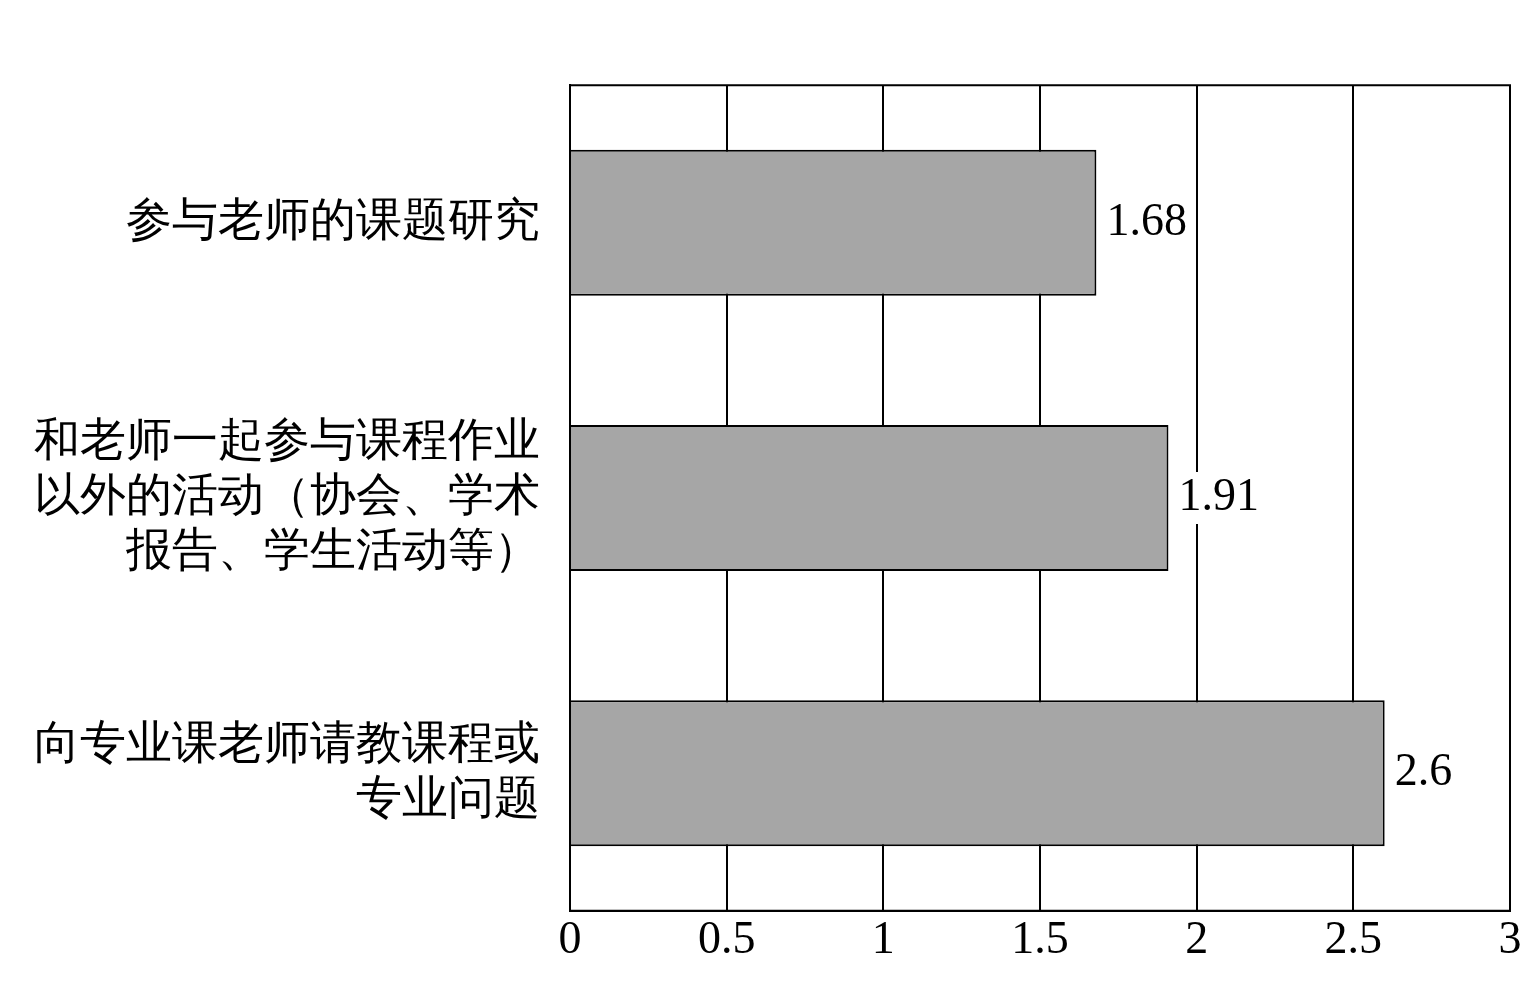 The height and width of the screenshot is (982, 1536). What do you see at coordinates (287, 494) in the screenshot?
I see `y-tick-label: 和老师一起参与课程作业以外的活动（协会、学术报告、学生活动等）` at bounding box center [287, 494].